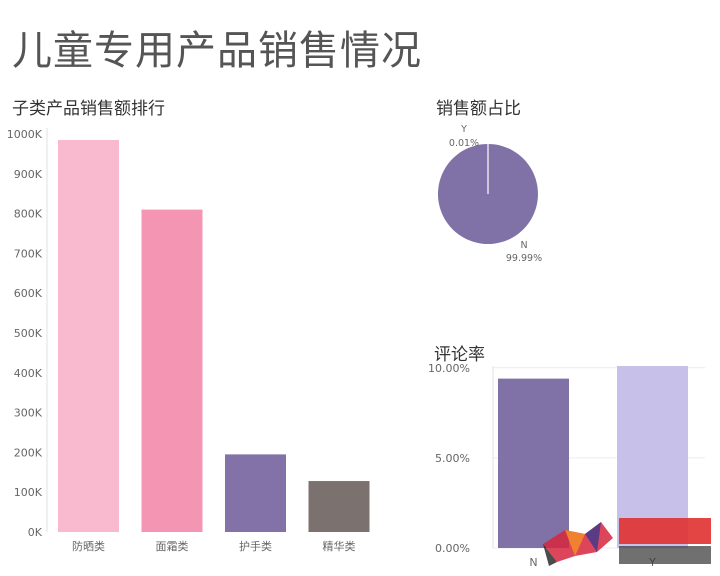  What do you see at coordinates (28, 333) in the screenshot?
I see `y-tick-label: 500K` at bounding box center [28, 333].